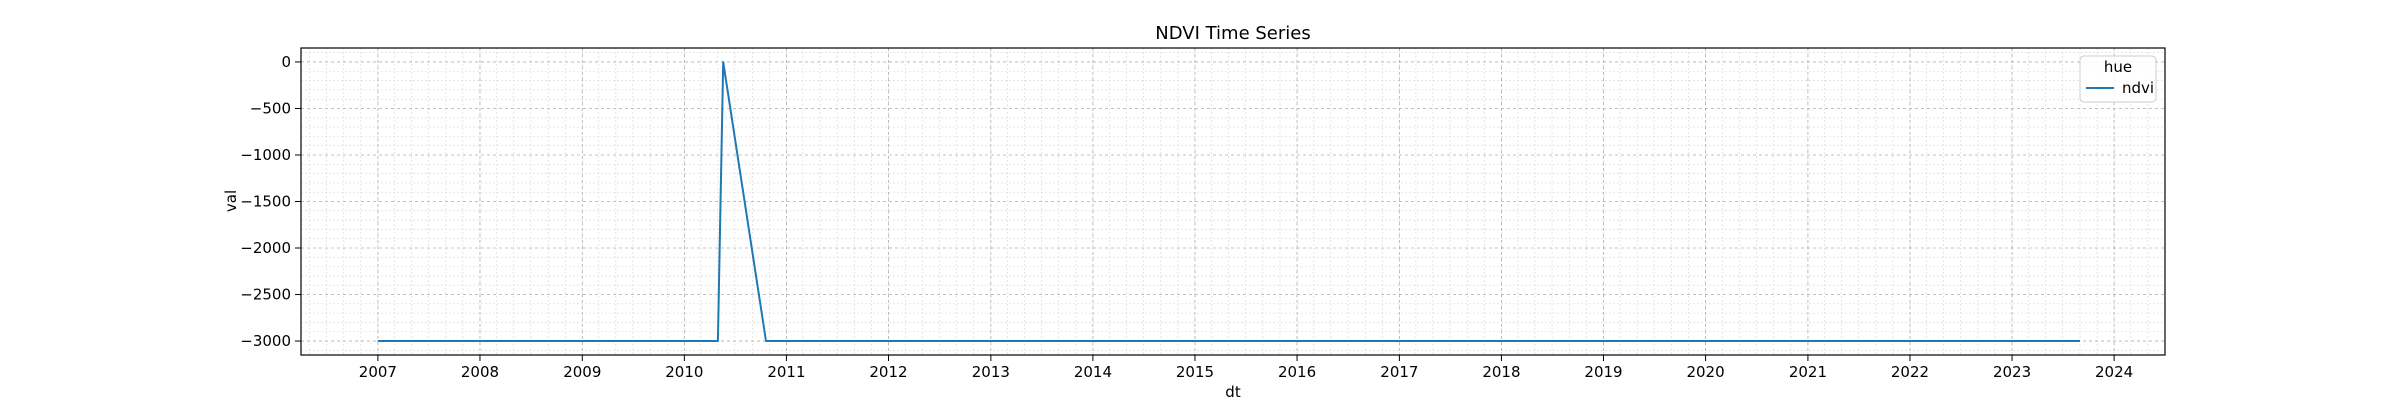 The width and height of the screenshot is (2400, 400). I want to click on y-tick-label: −500, so click(270, 108).